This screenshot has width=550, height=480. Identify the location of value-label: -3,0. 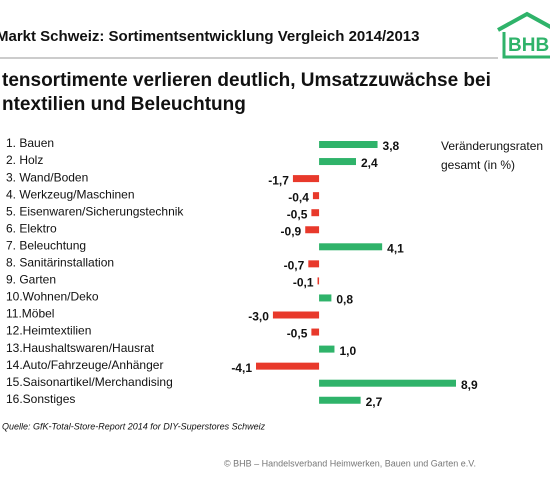
(258, 317).